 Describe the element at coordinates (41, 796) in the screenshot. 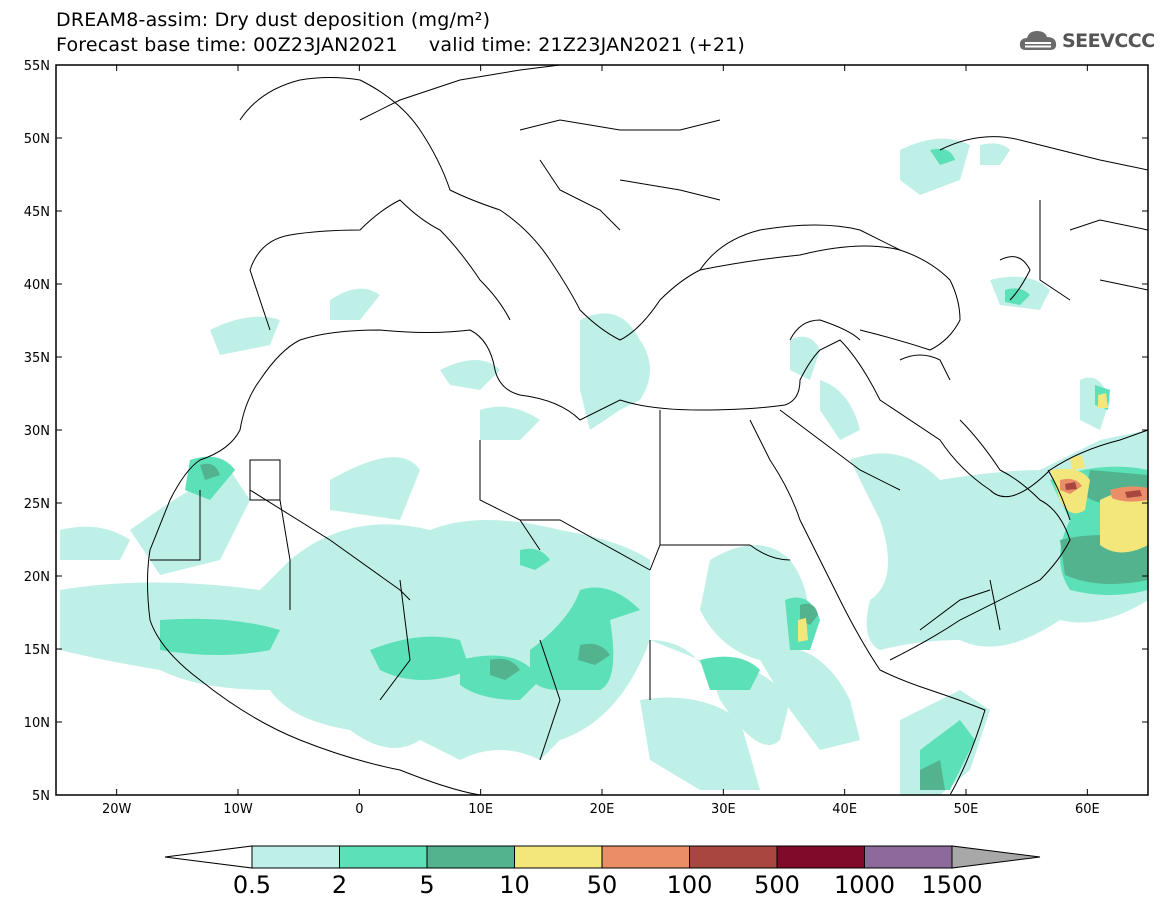

I see `lat-label: 5N` at that location.